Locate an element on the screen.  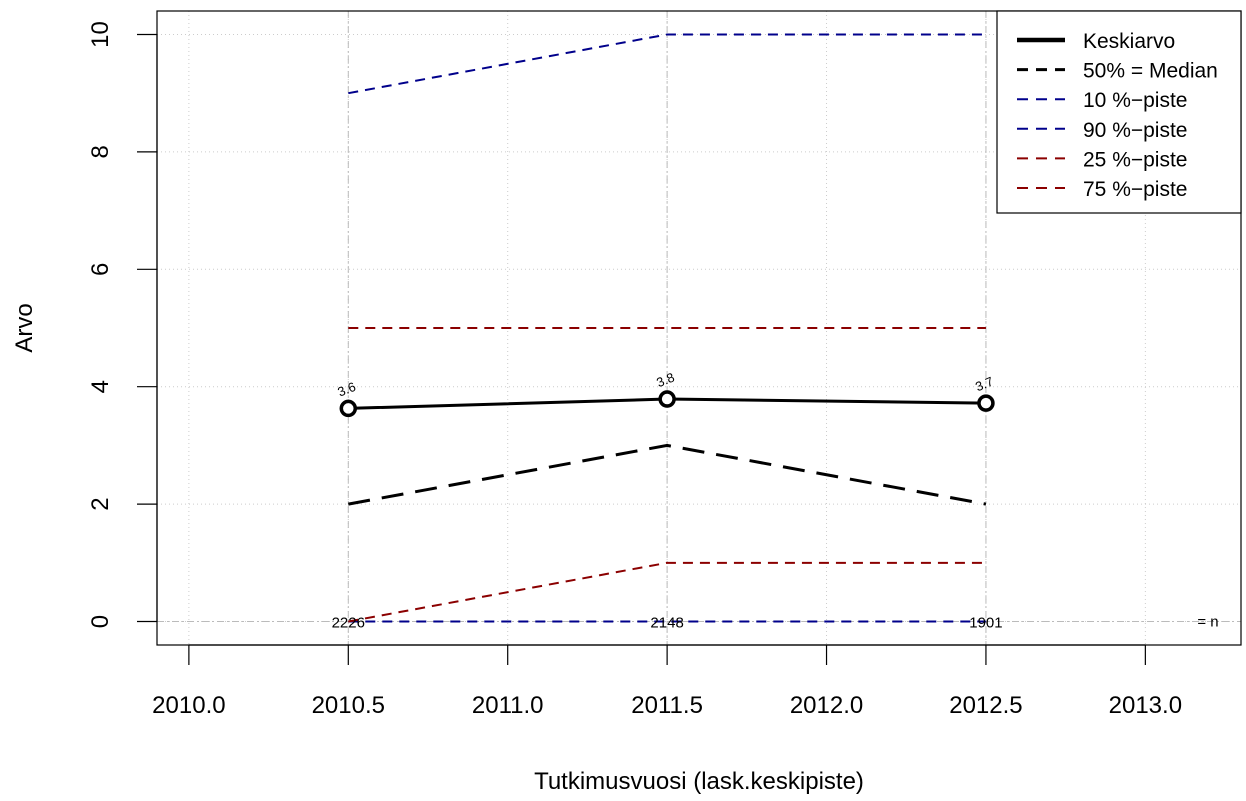
y-tick-label: 0 is located at coordinates (100, 621).